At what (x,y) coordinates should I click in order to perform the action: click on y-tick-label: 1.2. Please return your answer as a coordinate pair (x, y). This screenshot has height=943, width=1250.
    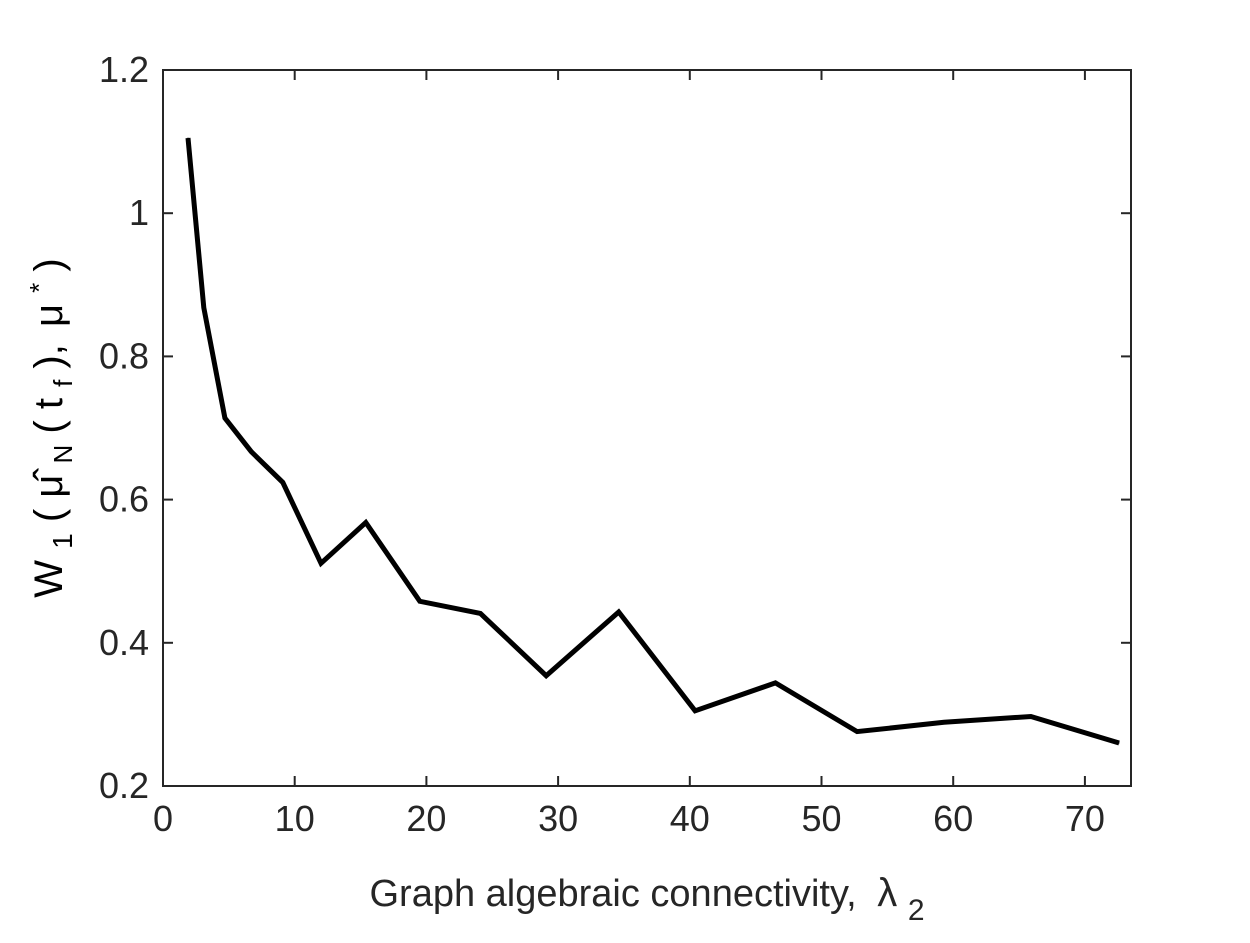
    Looking at the image, I should click on (124, 69).